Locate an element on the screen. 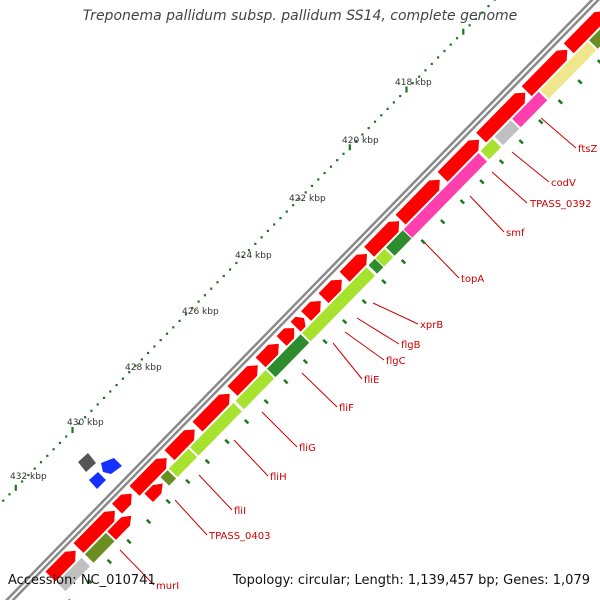 This screenshot has width=600, height=600. feature-gray-box is located at coordinates (87, 462).